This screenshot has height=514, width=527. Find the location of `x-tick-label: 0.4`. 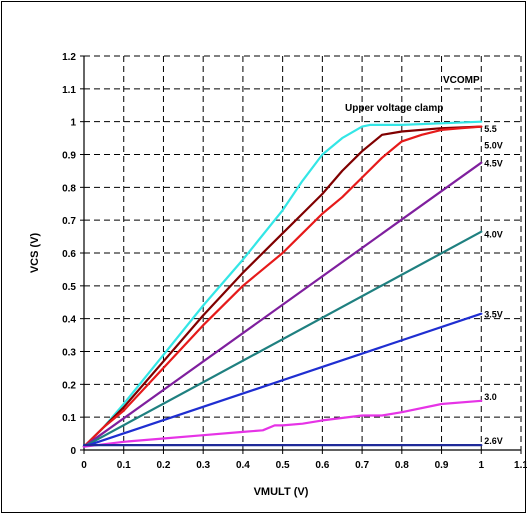

x-tick-label: 0.4 is located at coordinates (243, 465).